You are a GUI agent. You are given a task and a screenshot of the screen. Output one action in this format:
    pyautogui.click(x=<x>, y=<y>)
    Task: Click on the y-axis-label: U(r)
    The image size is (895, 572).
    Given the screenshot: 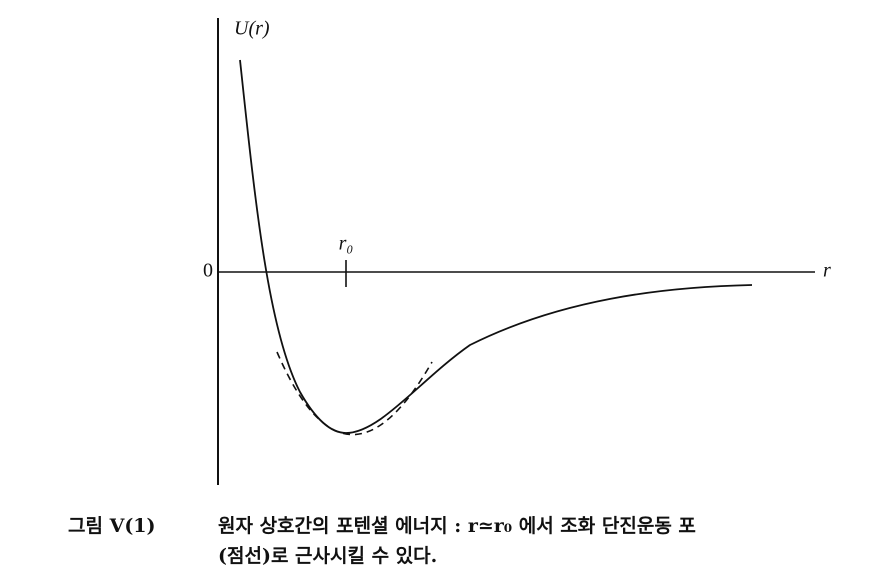 What is the action you would take?
    pyautogui.click(x=252, y=29)
    